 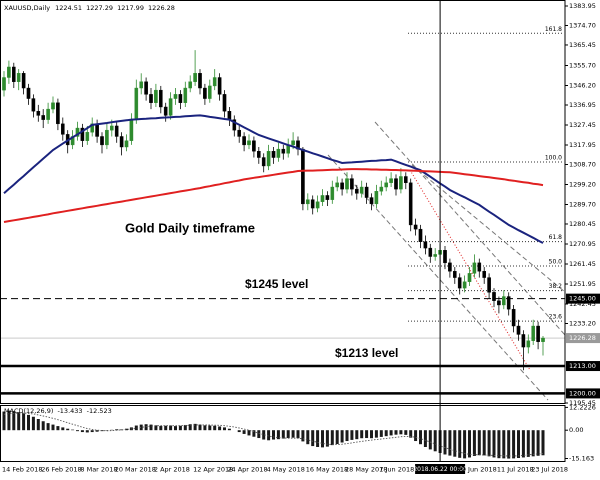 What do you see at coordinates (61, 470) in the screenshot?
I see `x-tick-label: 26 Feb 2018` at bounding box center [61, 470].